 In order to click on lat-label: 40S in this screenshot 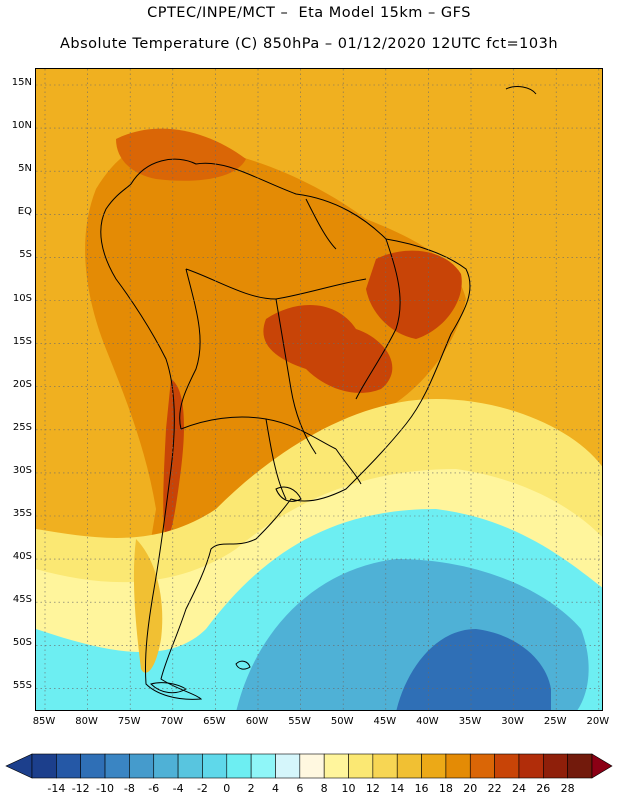, I will do `click(22, 557)`.